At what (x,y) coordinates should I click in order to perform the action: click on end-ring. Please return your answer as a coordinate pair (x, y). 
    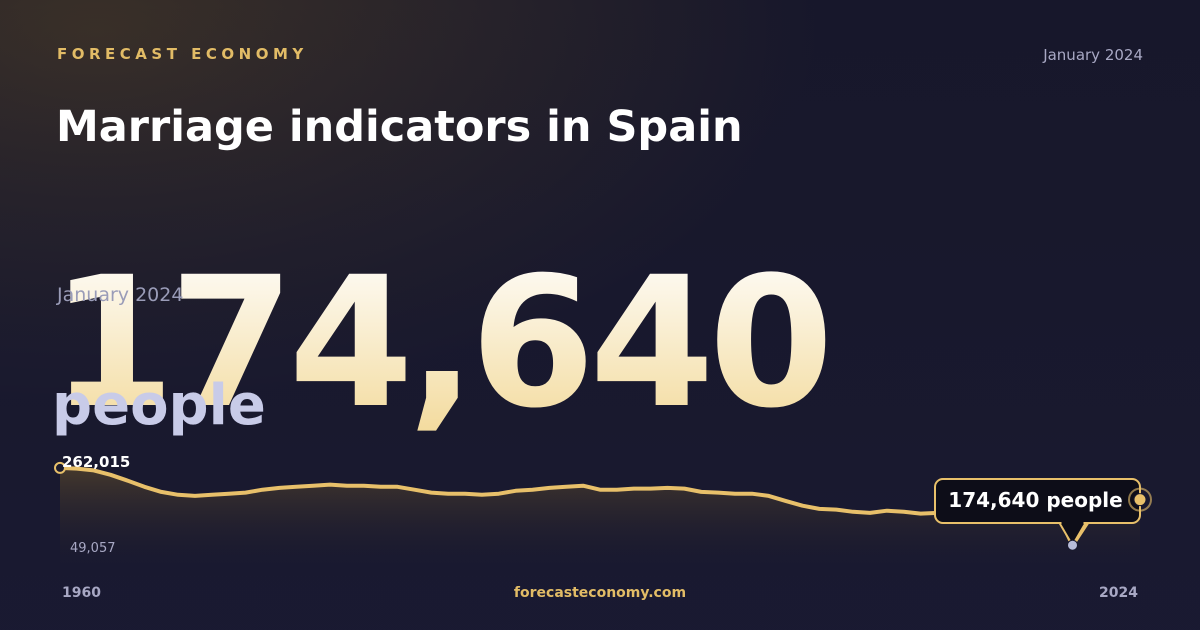
    Looking at the image, I should click on (1140, 499).